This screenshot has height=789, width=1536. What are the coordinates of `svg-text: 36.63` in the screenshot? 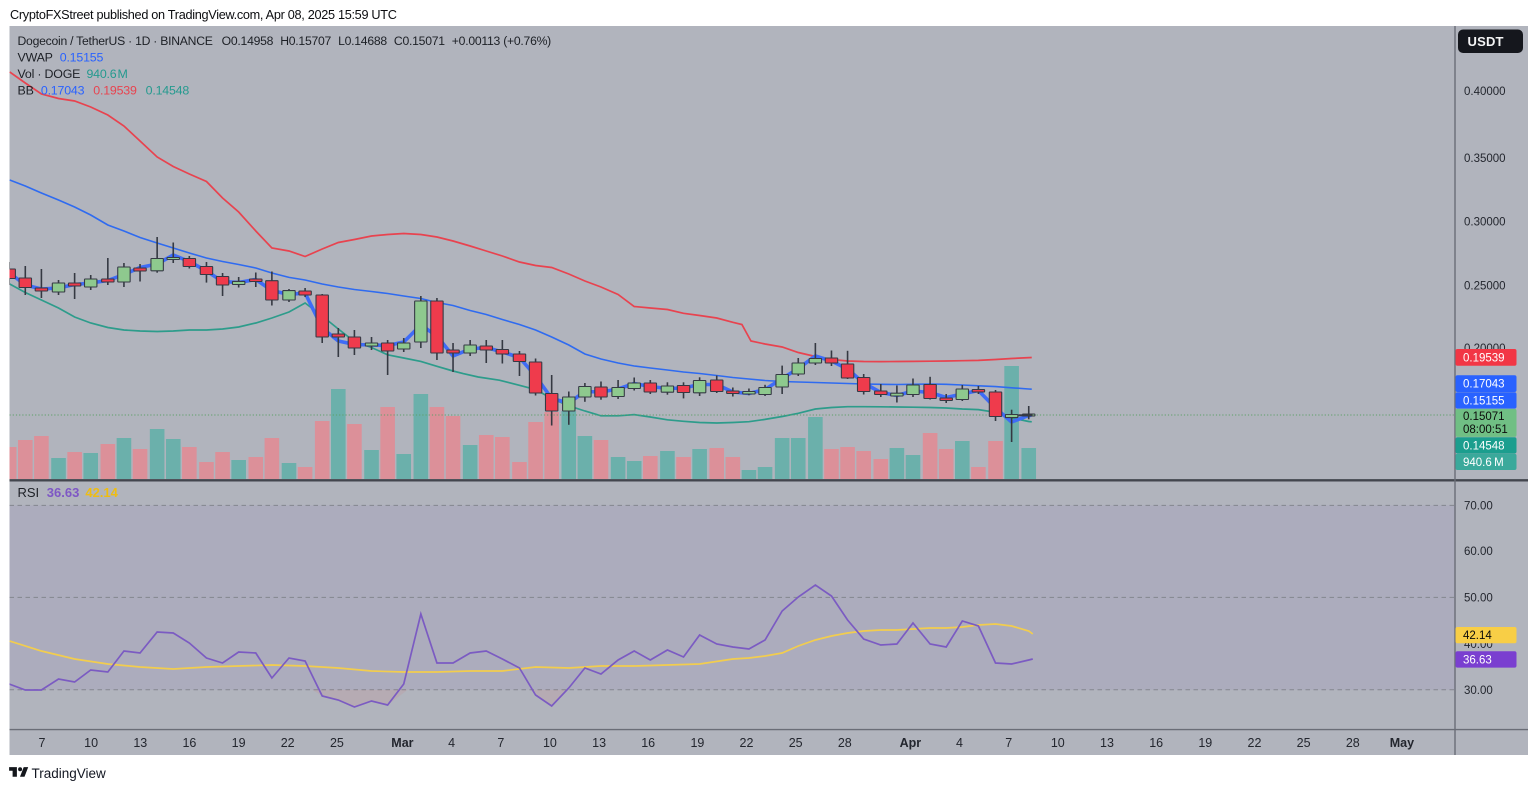 It's located at (1477, 660).